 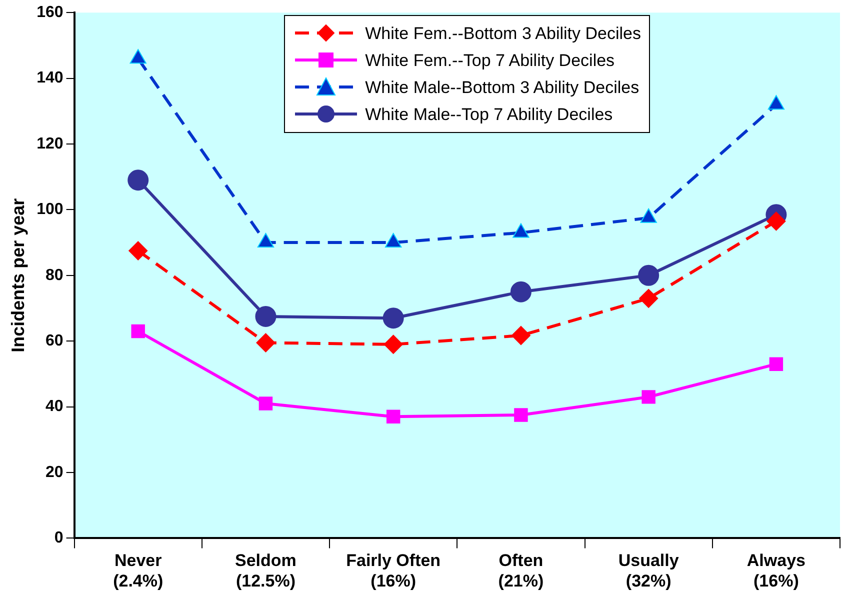 What do you see at coordinates (50, 13) in the screenshot?
I see `y-tick-label: 160` at bounding box center [50, 13].